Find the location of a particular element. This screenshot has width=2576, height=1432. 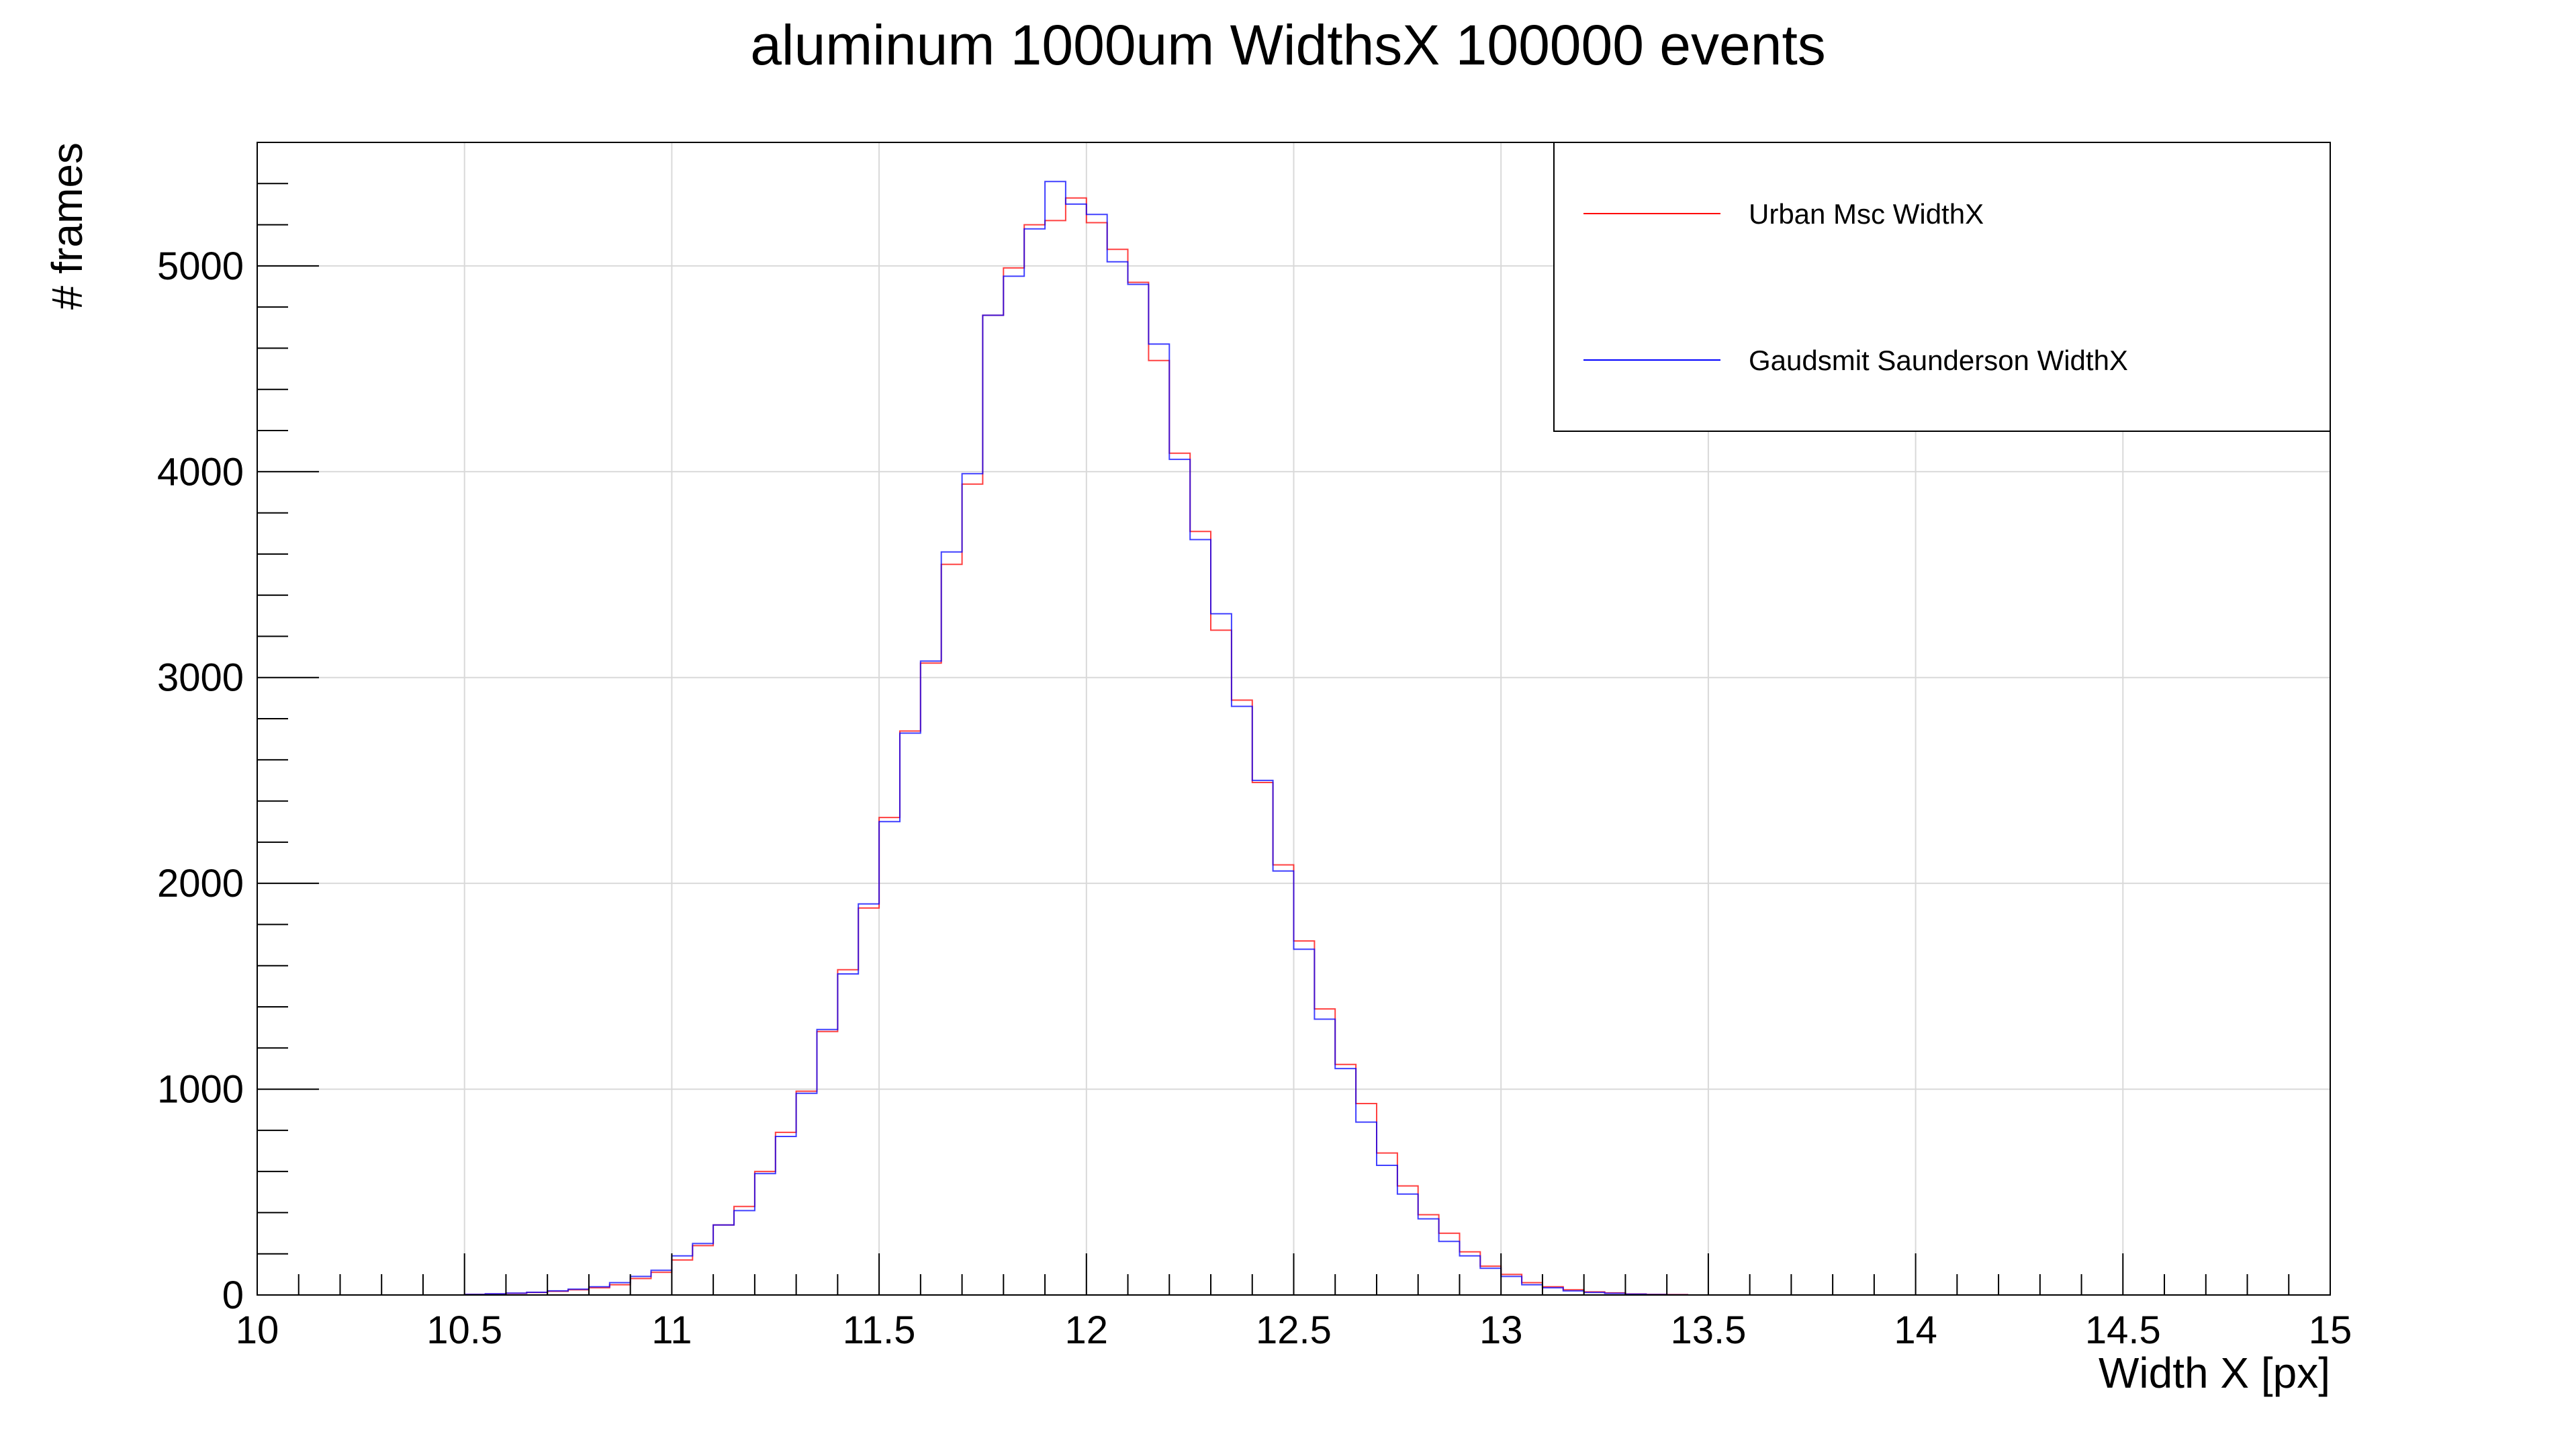

x-tick-label: 13 is located at coordinates (1501, 1330).